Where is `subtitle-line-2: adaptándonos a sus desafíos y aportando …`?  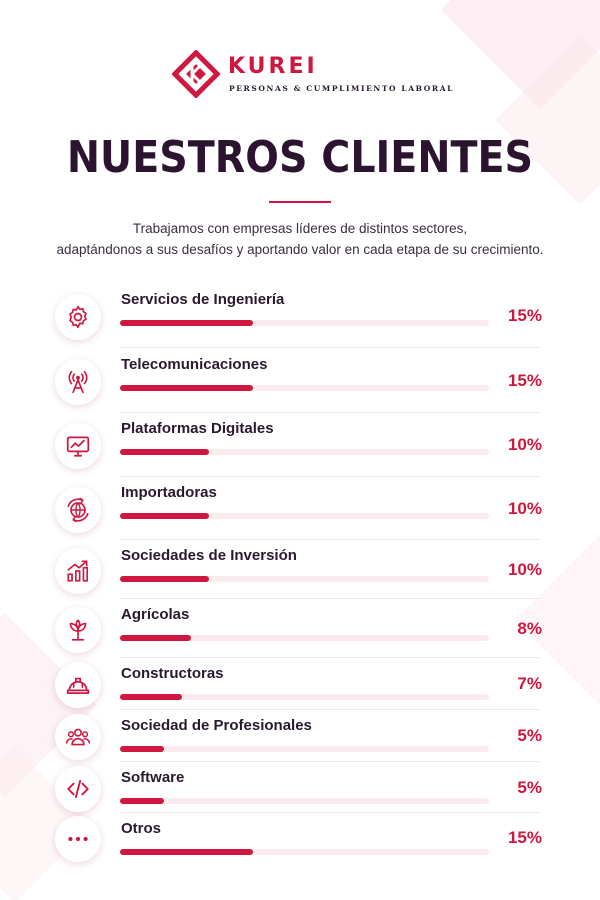
subtitle-line-2: adaptándonos a sus desafíos y aportando … is located at coordinates (300, 249).